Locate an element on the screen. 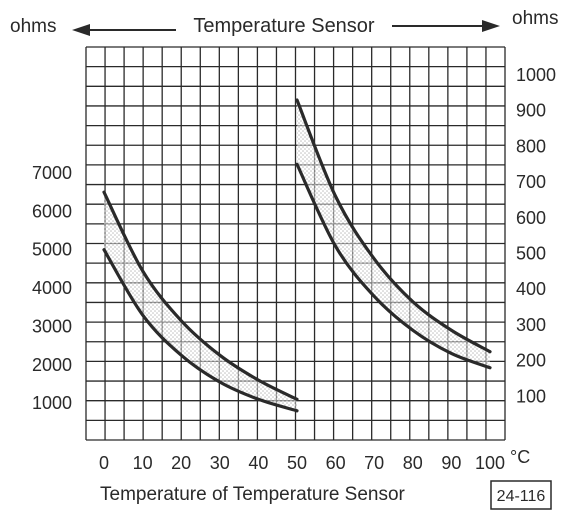  curve-right-lower is located at coordinates (393, 266).